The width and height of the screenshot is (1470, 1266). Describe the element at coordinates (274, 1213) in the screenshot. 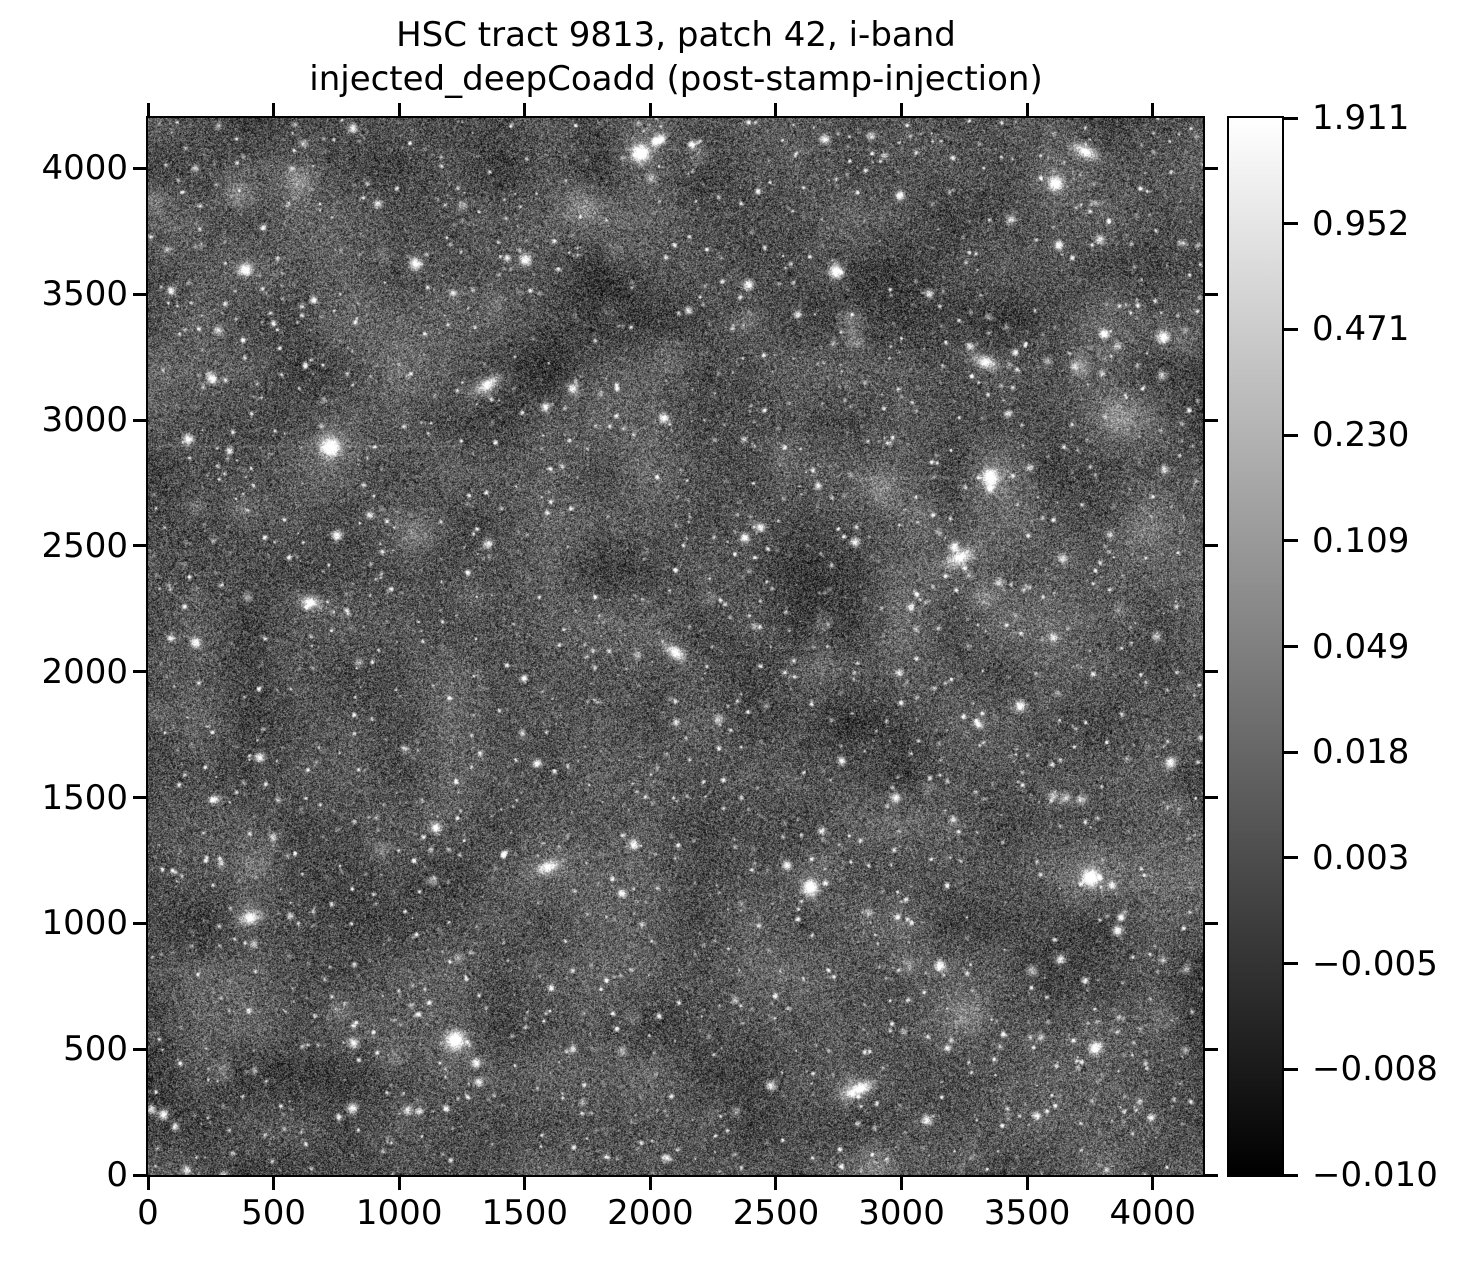

I see `x-tick-label: 500` at that location.